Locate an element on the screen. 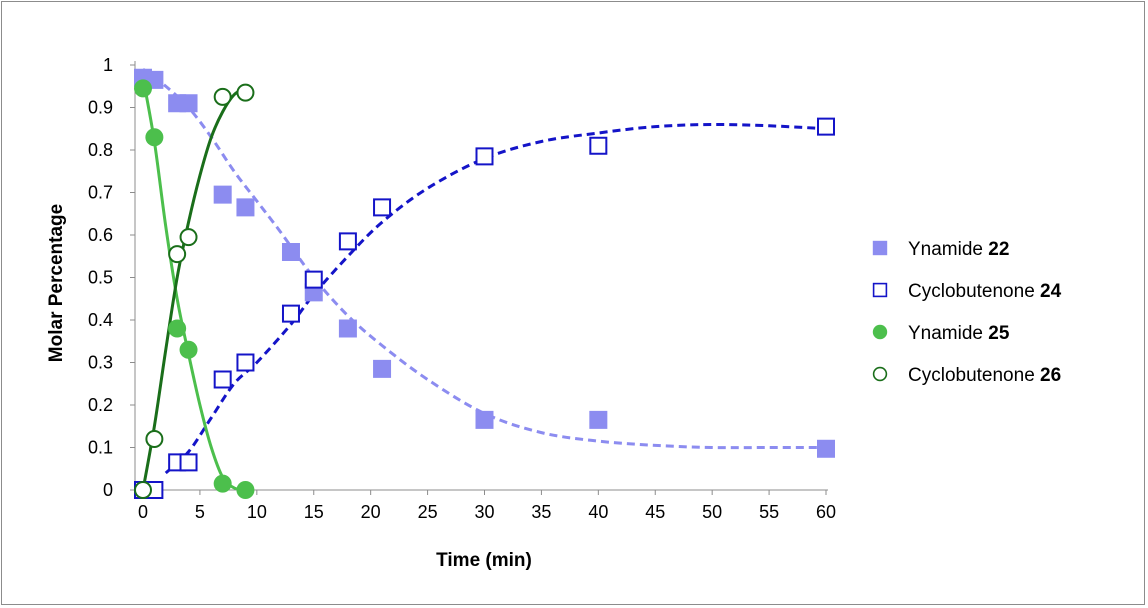  y-tick-label: 0.8 is located at coordinates (100, 150).